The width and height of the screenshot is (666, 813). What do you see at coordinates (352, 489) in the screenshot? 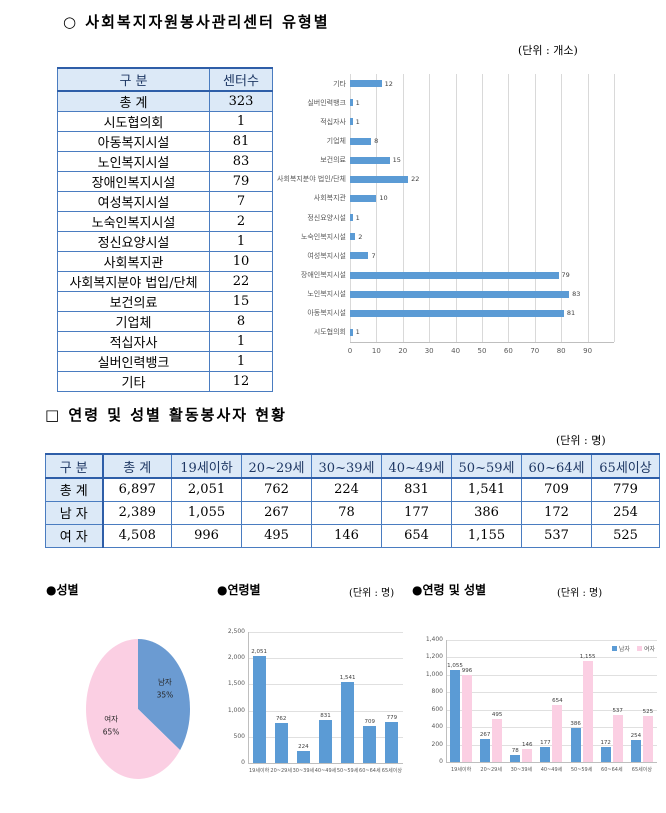
I see `volunteer-table-row: 총 계 6,897 2,051 762 224 831 1,541 709 779` at bounding box center [352, 489].